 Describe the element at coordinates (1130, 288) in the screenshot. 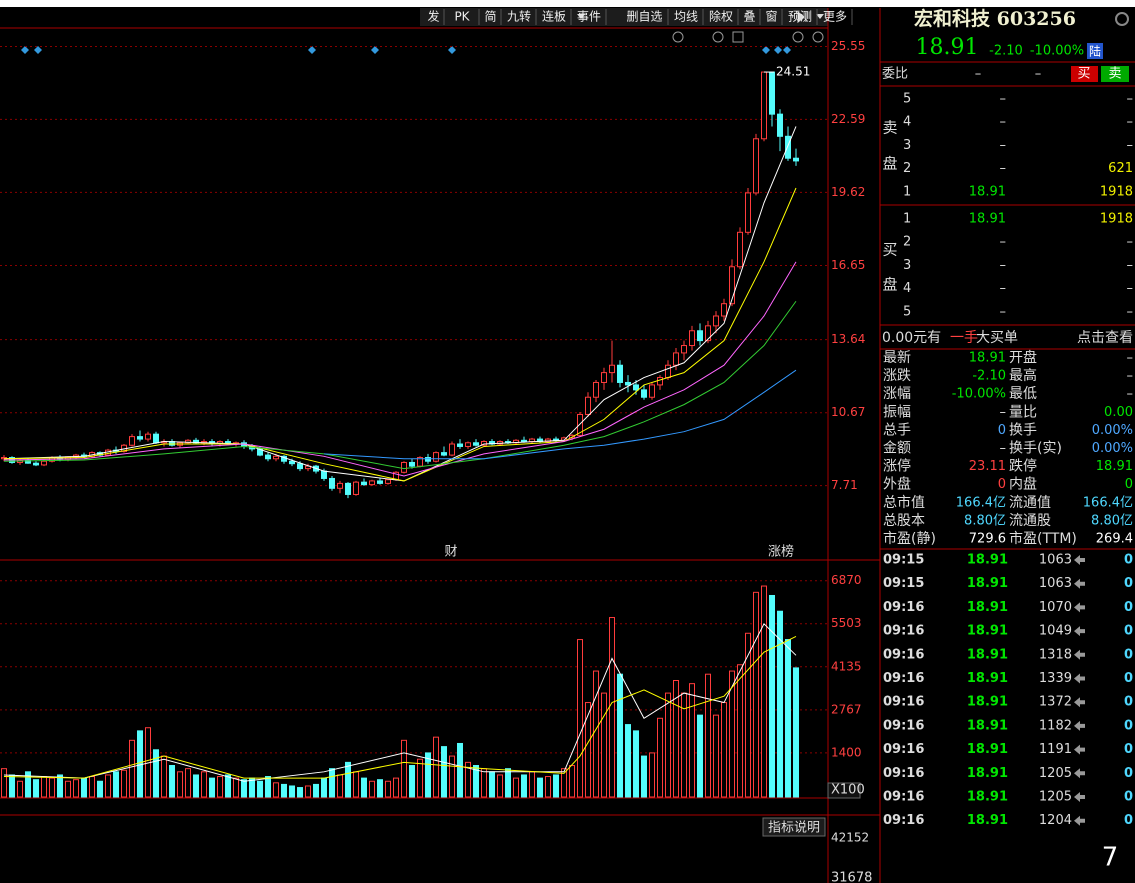

I see `book-volume: –` at that location.